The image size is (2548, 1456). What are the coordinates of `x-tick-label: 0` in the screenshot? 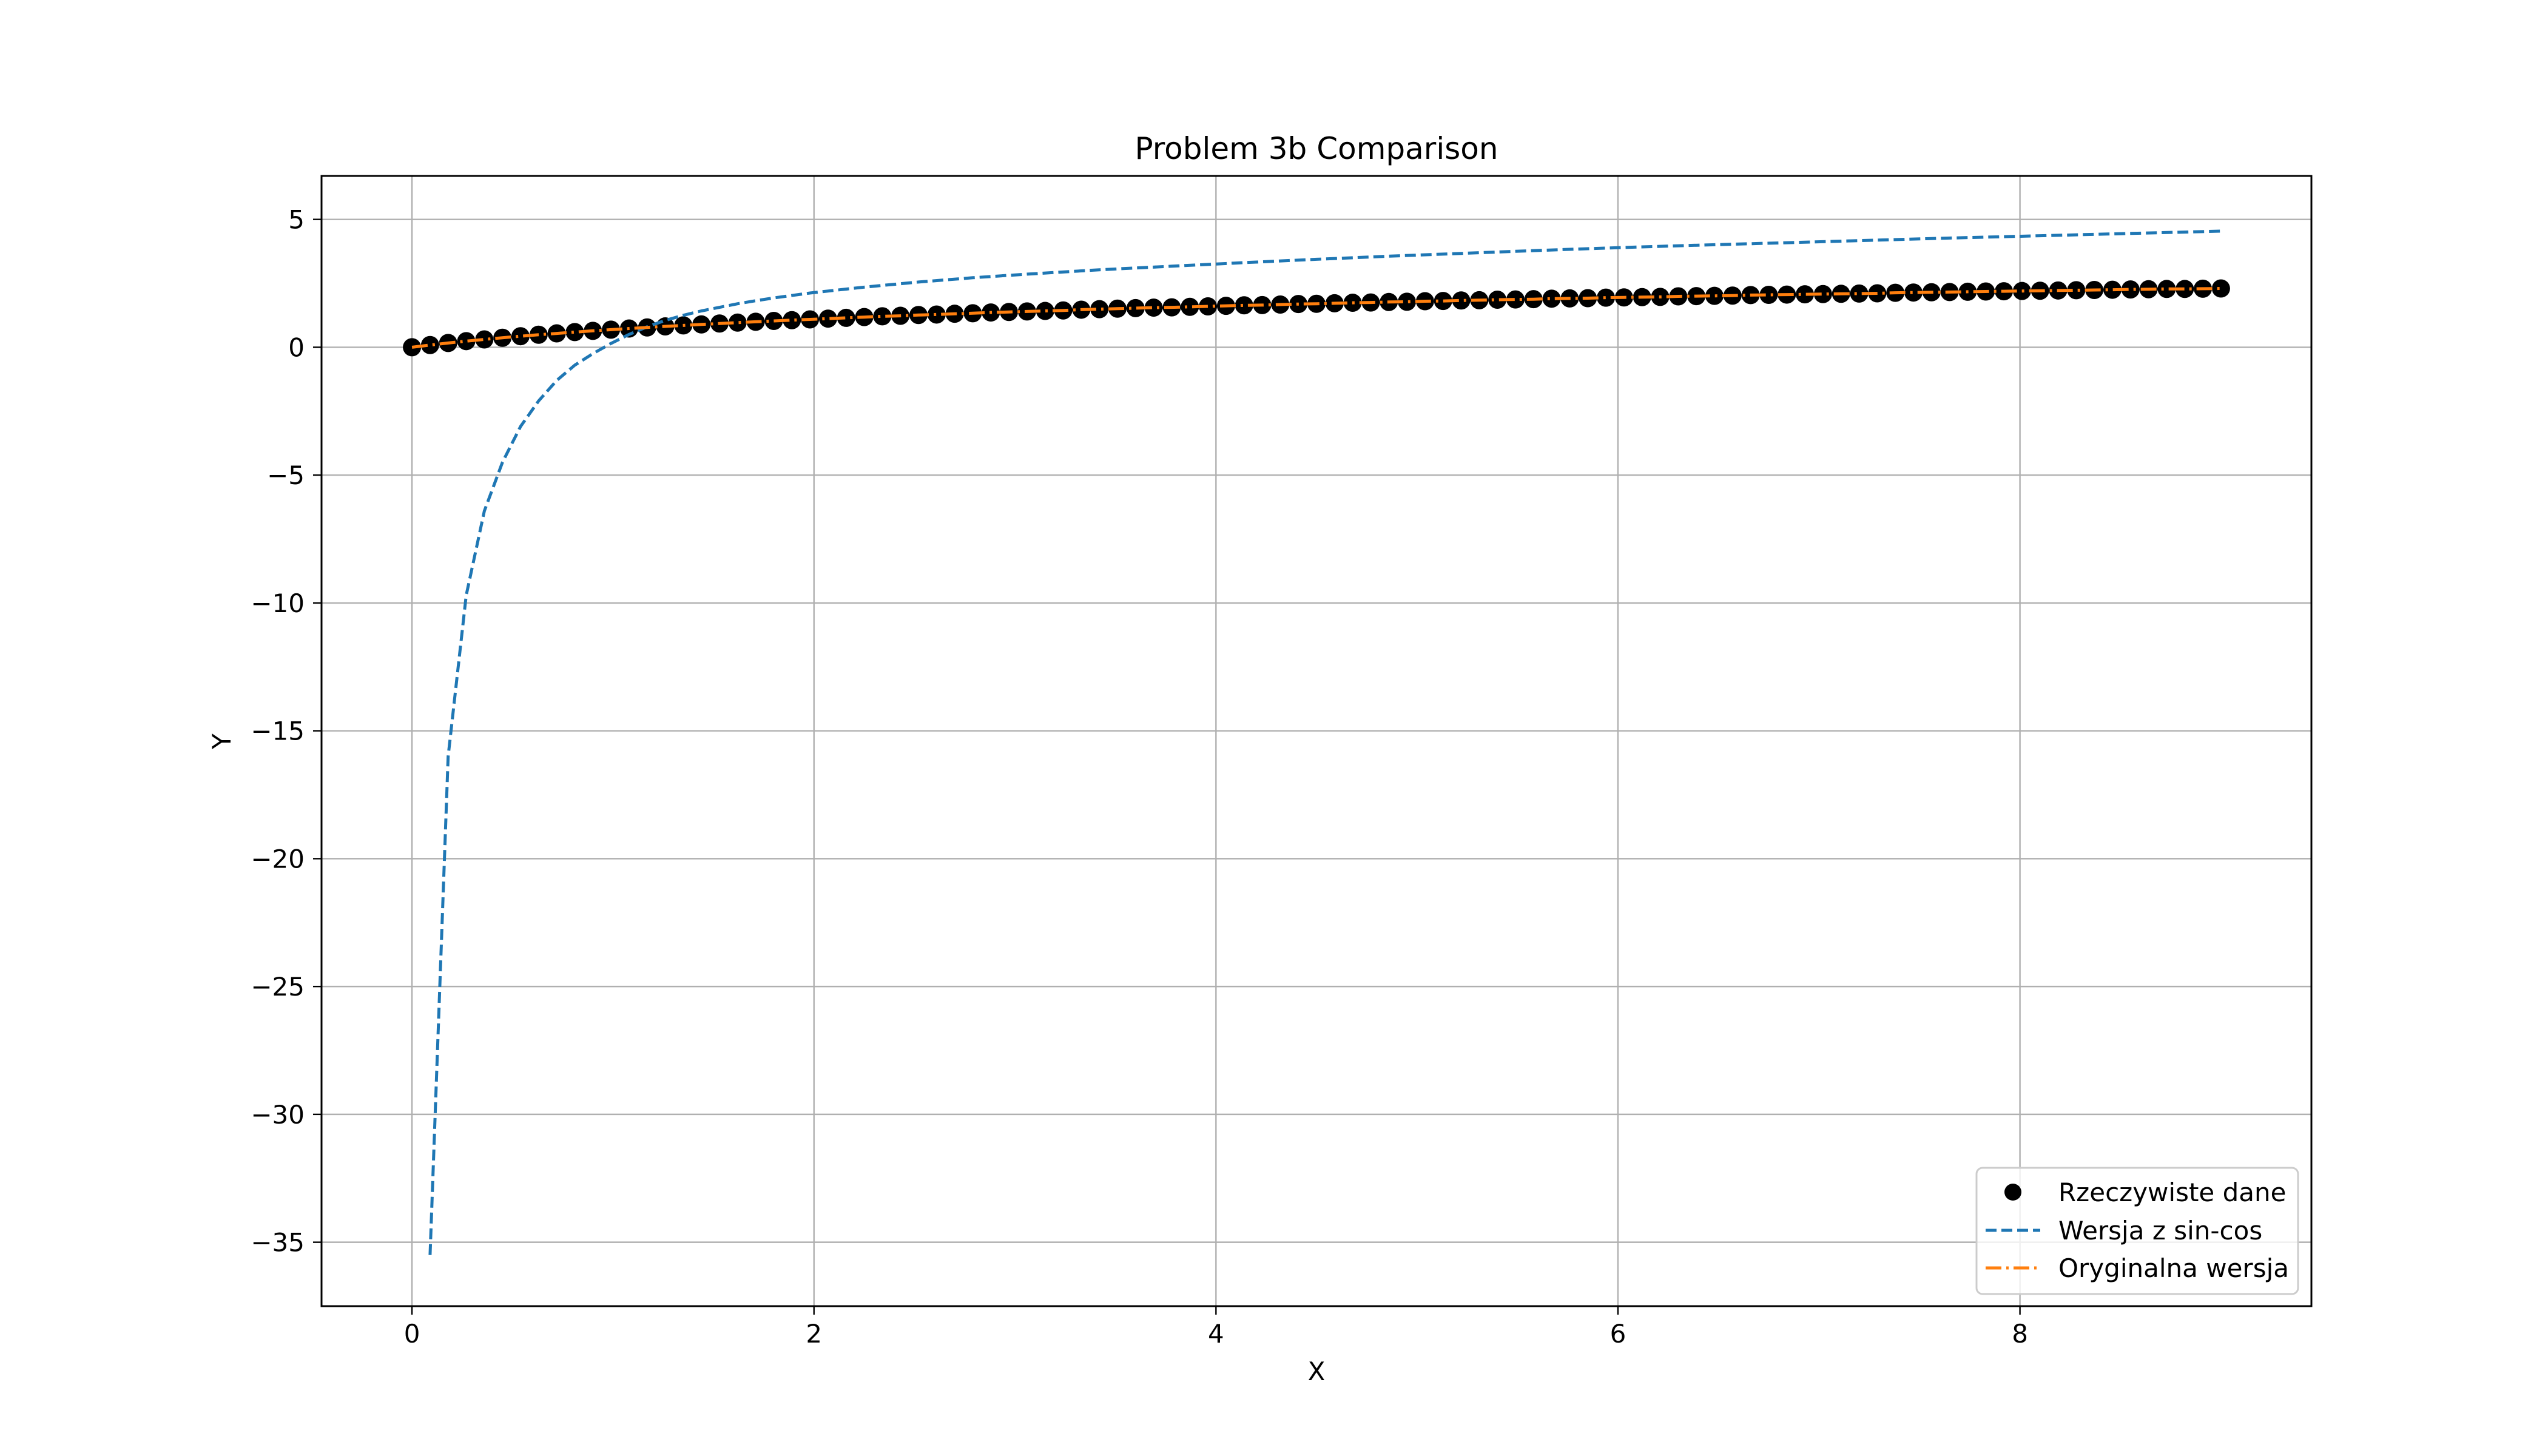 It's located at (412, 1334).